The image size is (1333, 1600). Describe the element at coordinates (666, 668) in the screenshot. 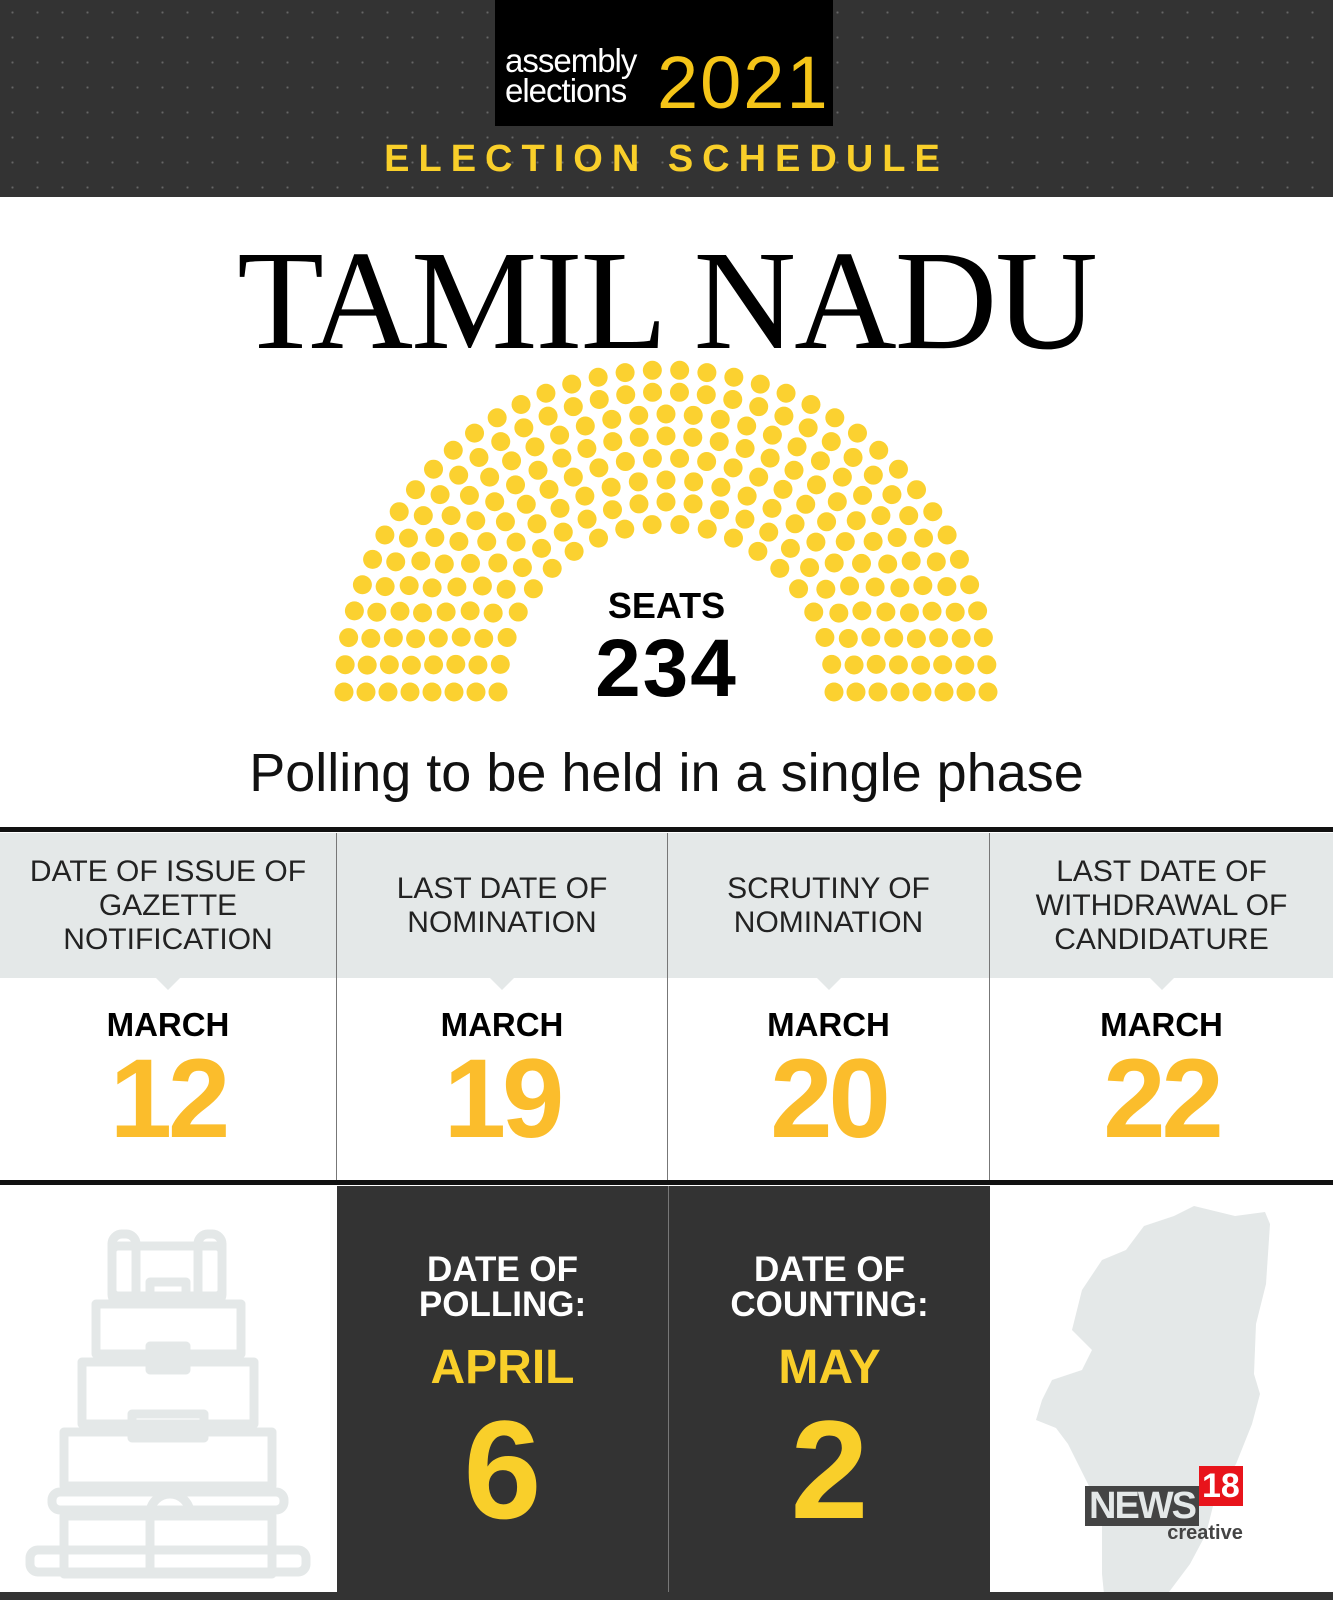

I see `seats-count: 234` at that location.